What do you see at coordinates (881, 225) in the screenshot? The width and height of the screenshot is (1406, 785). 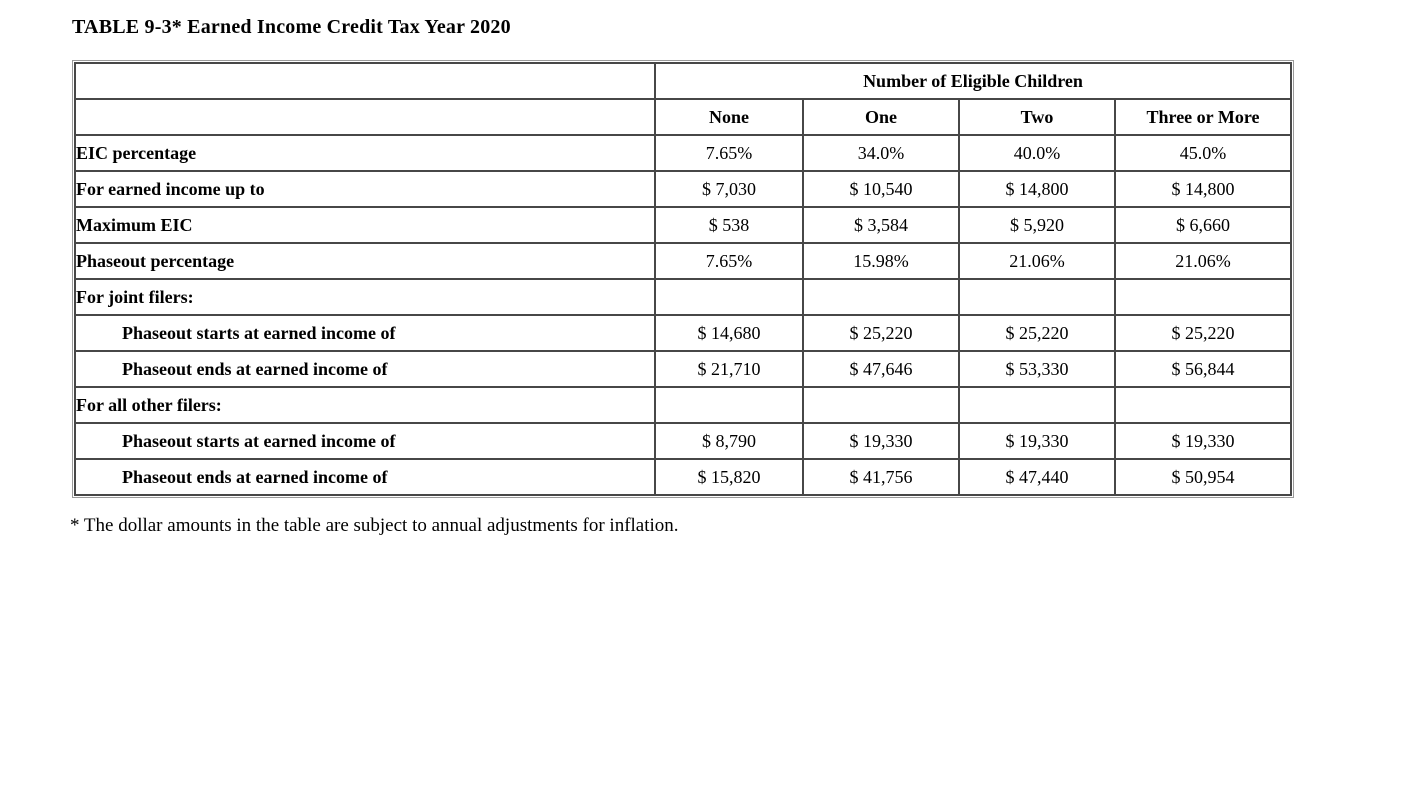 I see `cell-value: $ 3,584` at bounding box center [881, 225].